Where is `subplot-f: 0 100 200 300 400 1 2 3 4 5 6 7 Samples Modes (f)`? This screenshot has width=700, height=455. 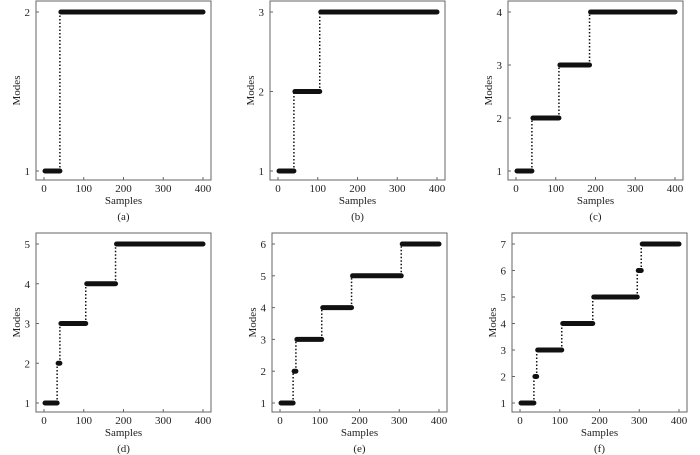
subplot-f: 0 100 200 300 400 1 2 3 4 5 6 7 Samples Modes (f) is located at coordinates (587, 343).